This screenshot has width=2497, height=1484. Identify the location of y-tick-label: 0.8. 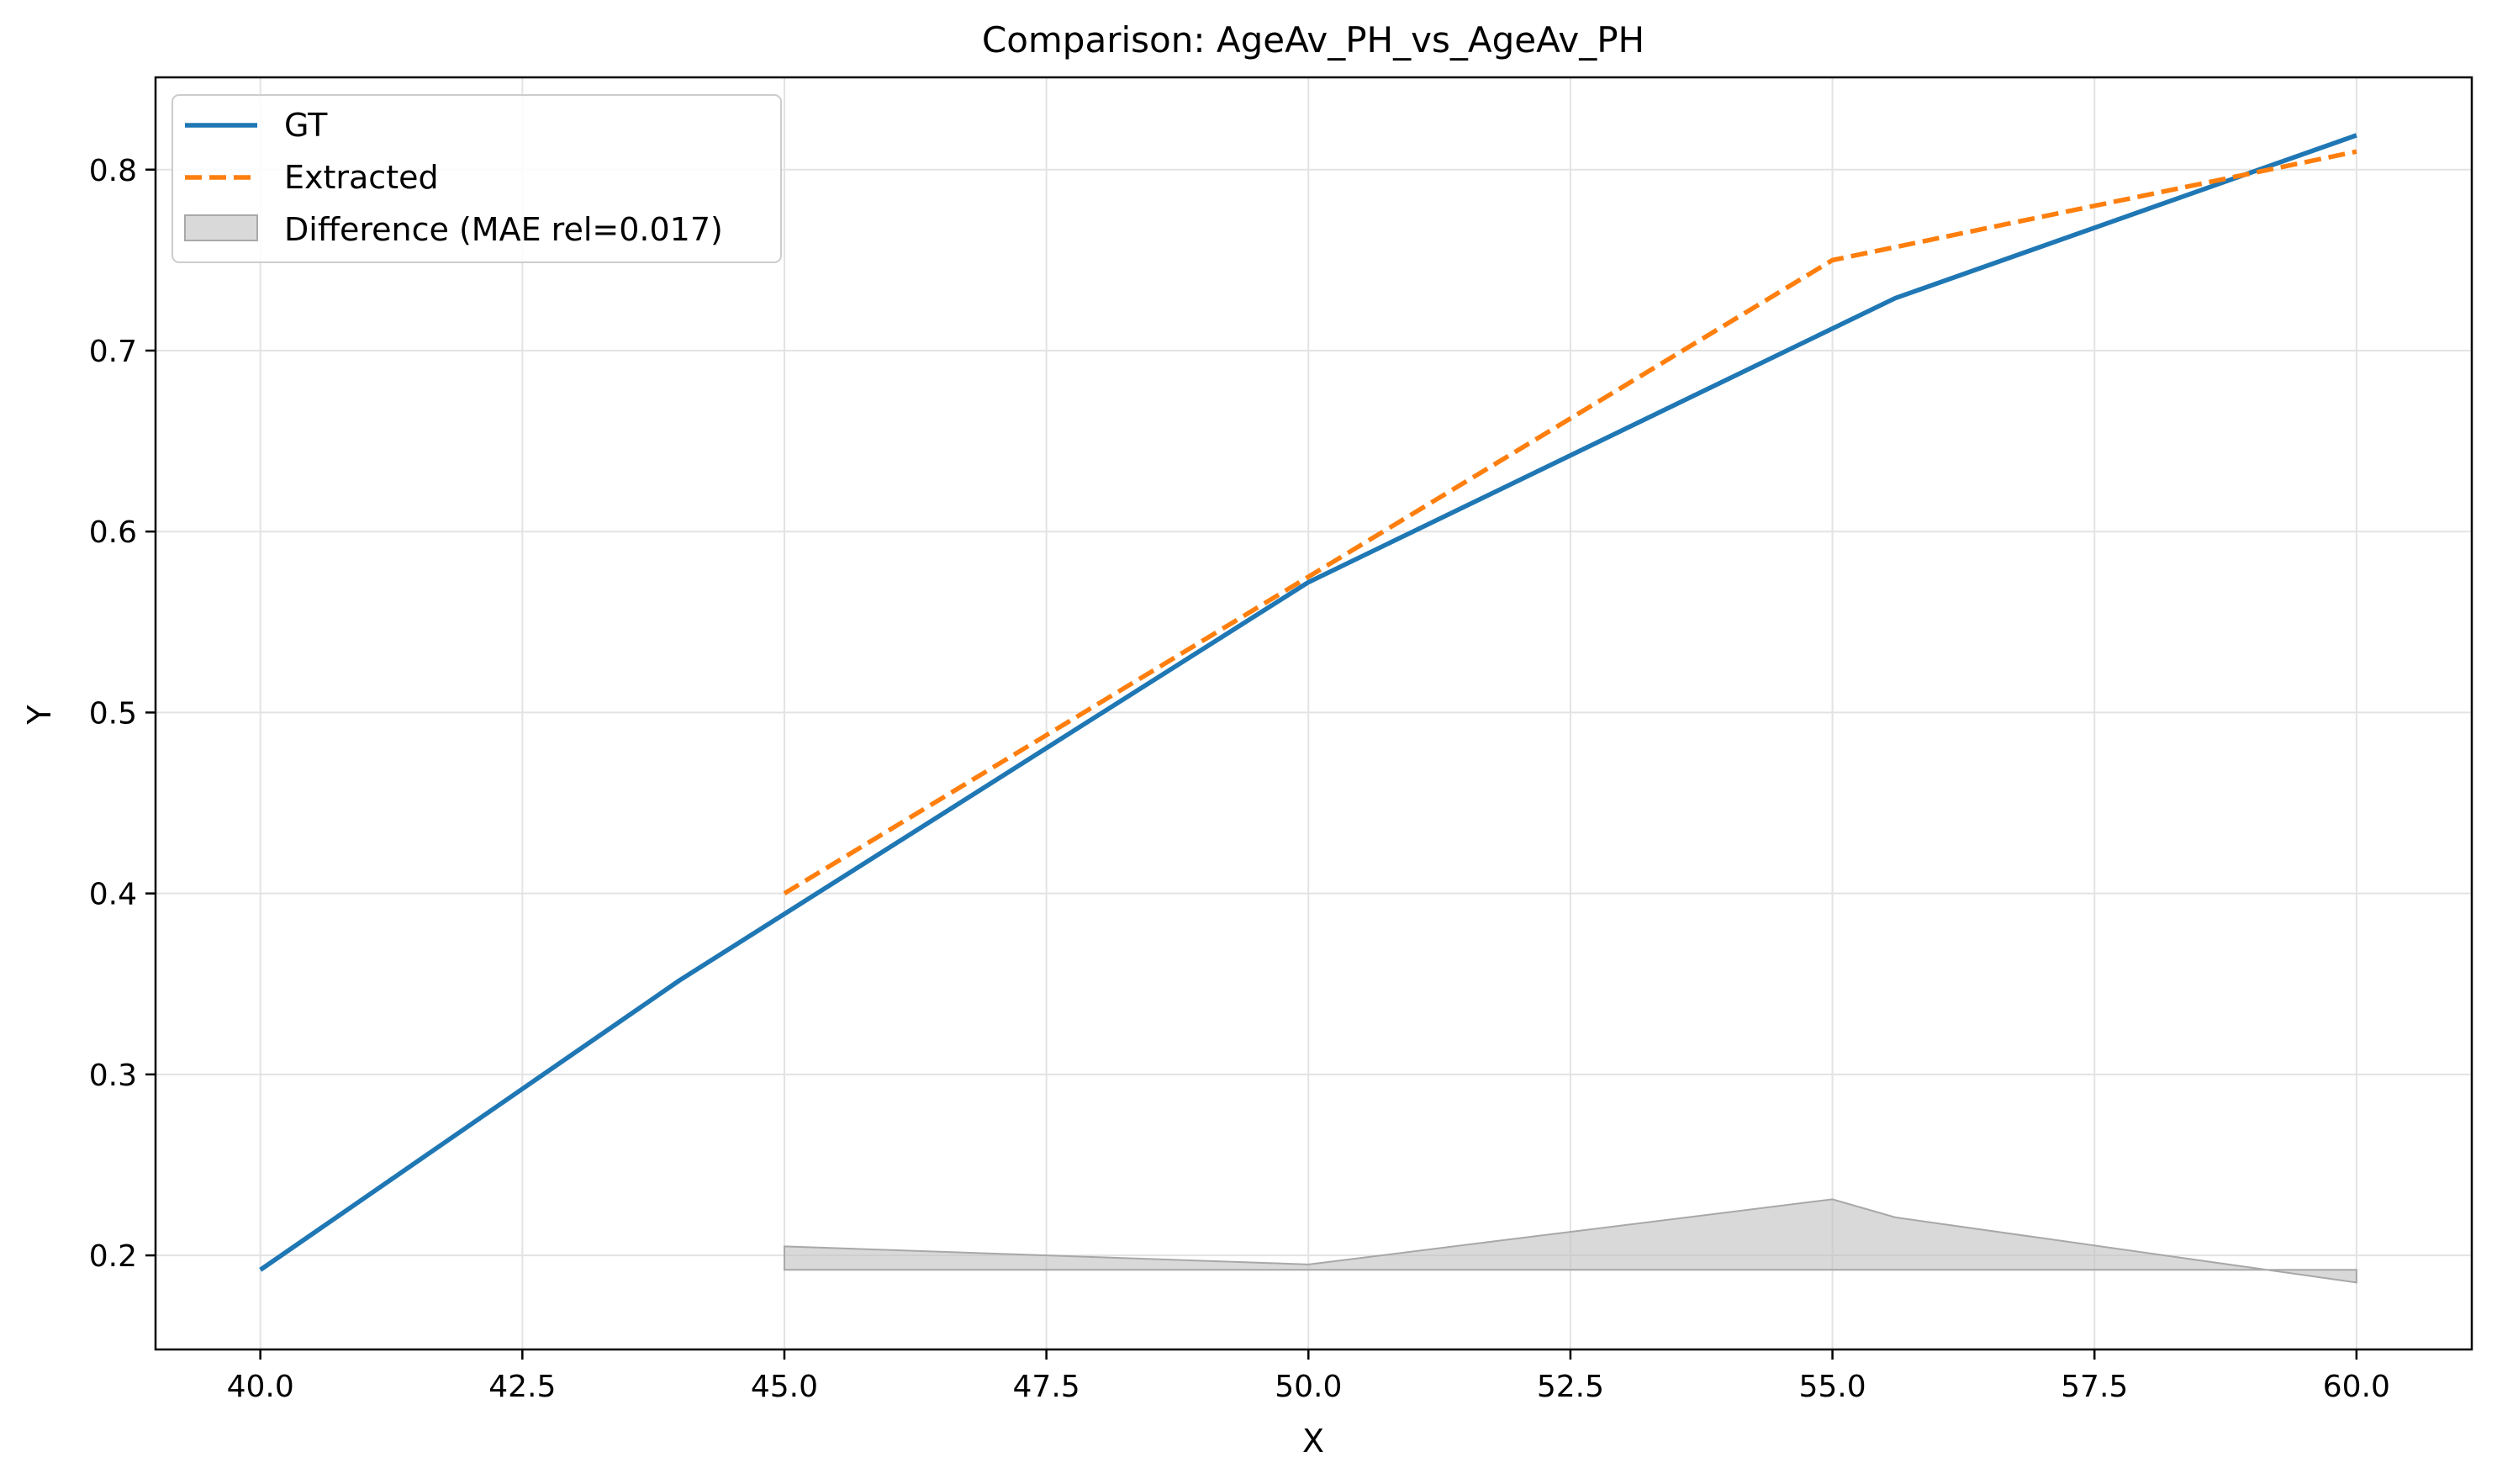
(113, 171).